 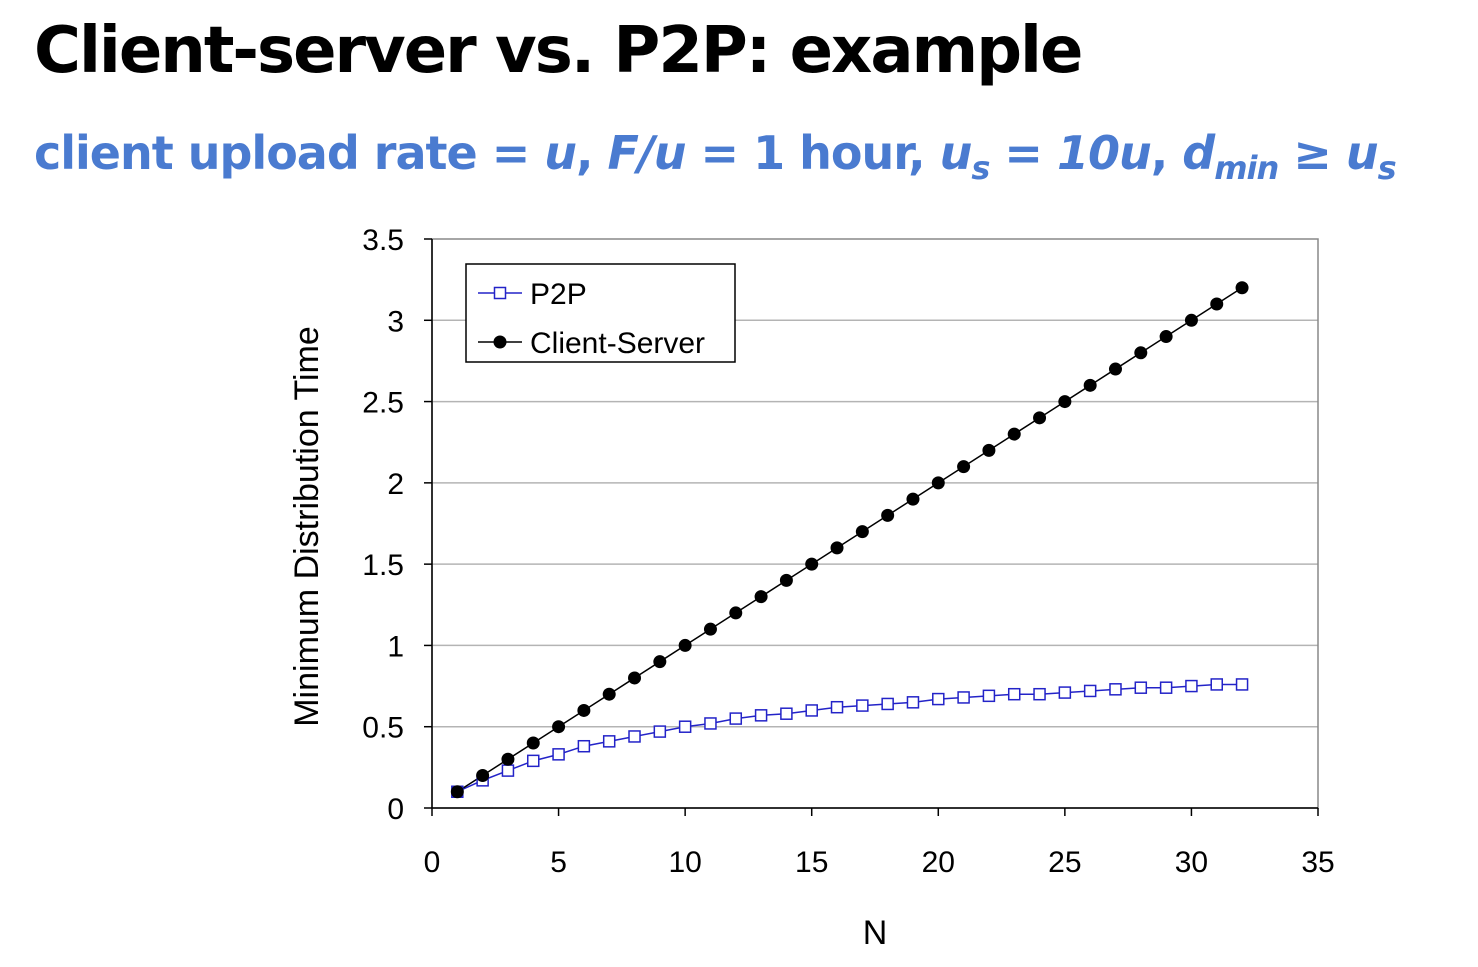 What do you see at coordinates (1312, 153) in the screenshot?
I see `subtitle-text: ≥` at bounding box center [1312, 153].